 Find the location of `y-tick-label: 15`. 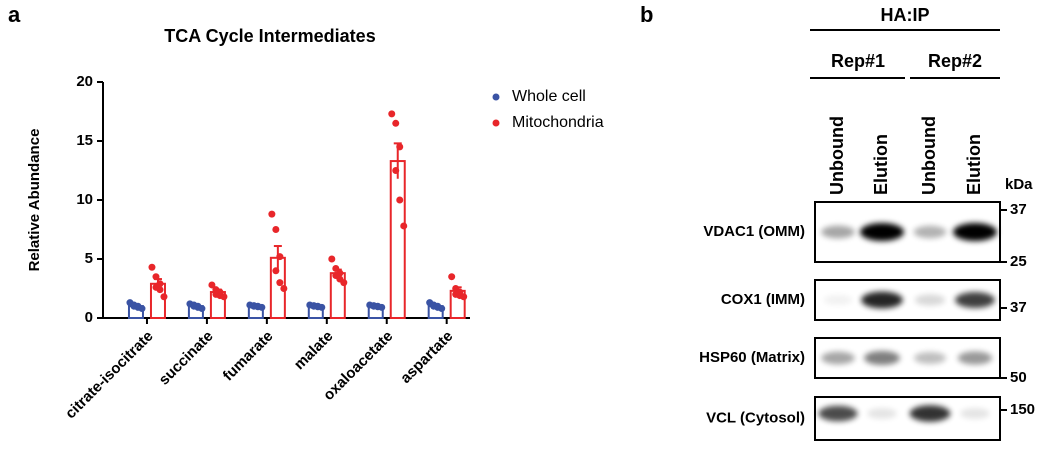

y-tick-label: 15 is located at coordinates (84, 140).